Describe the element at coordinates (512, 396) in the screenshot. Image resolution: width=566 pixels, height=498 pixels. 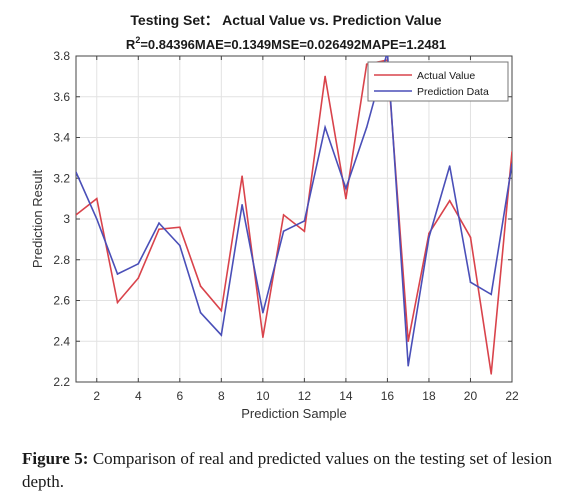
I see `x-tick-label: 22` at that location.